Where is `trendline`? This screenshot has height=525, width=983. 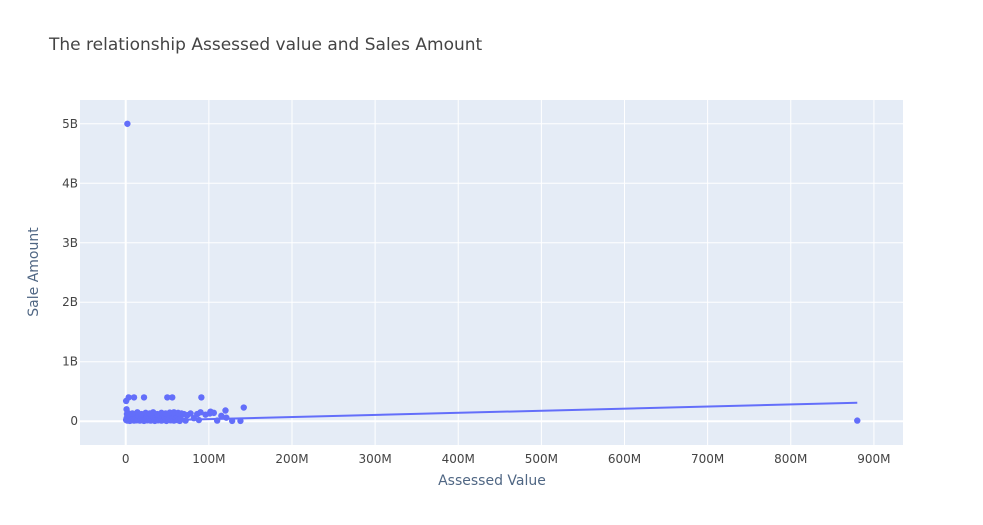 trendline is located at coordinates (491, 412).